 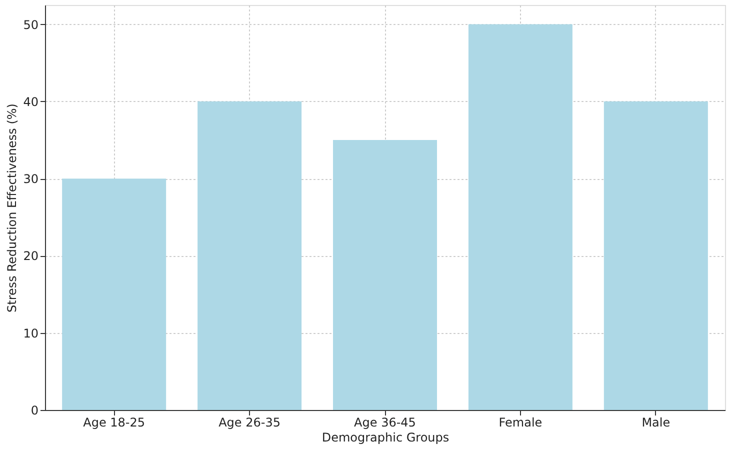 I want to click on y-axis-title: Stress Reduction Effectiveness (%), so click(x=12, y=208).